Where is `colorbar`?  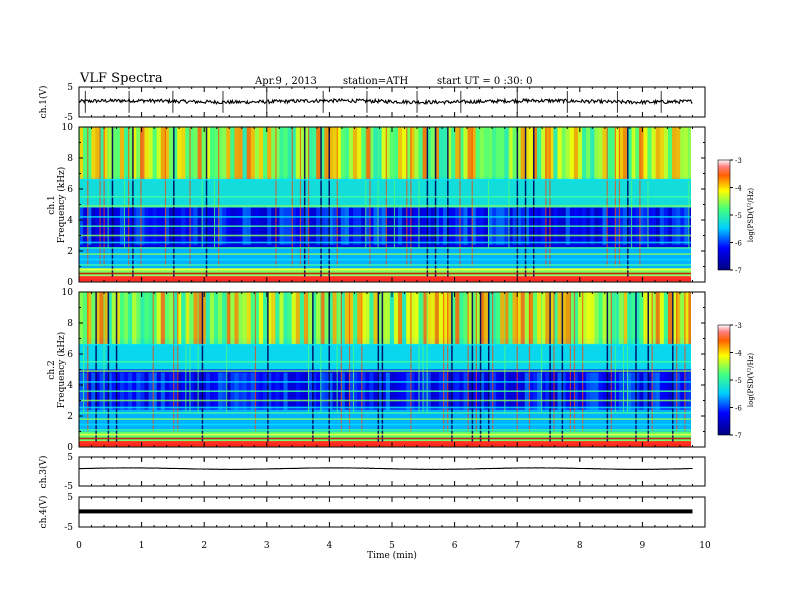 colorbar is located at coordinates (724, 380).